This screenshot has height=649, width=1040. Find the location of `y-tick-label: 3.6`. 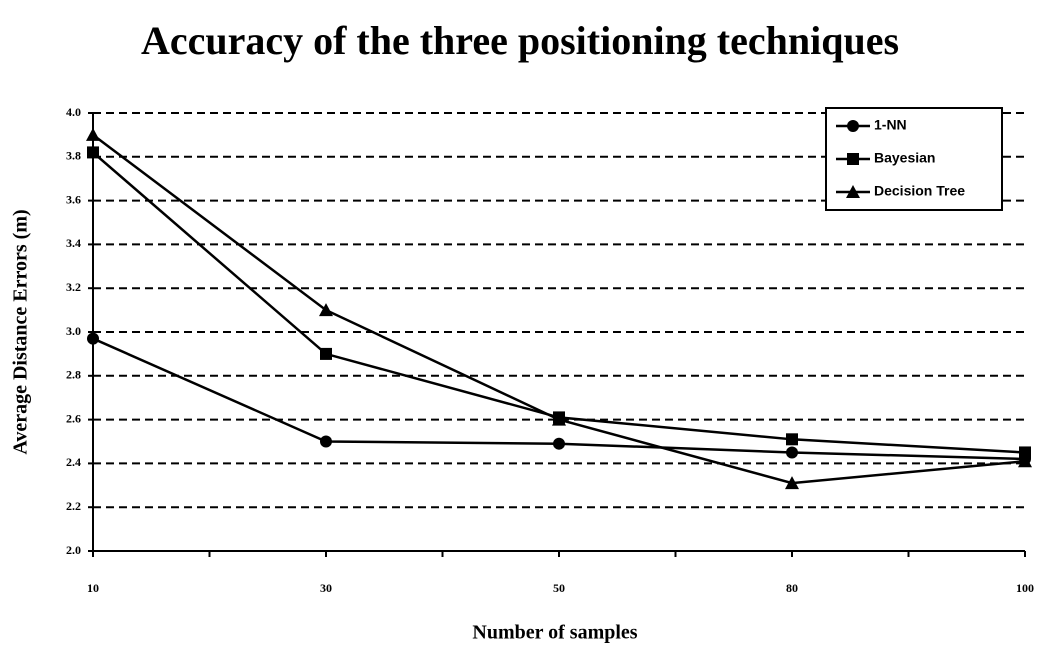

y-tick-label: 3.6 is located at coordinates (73, 199).